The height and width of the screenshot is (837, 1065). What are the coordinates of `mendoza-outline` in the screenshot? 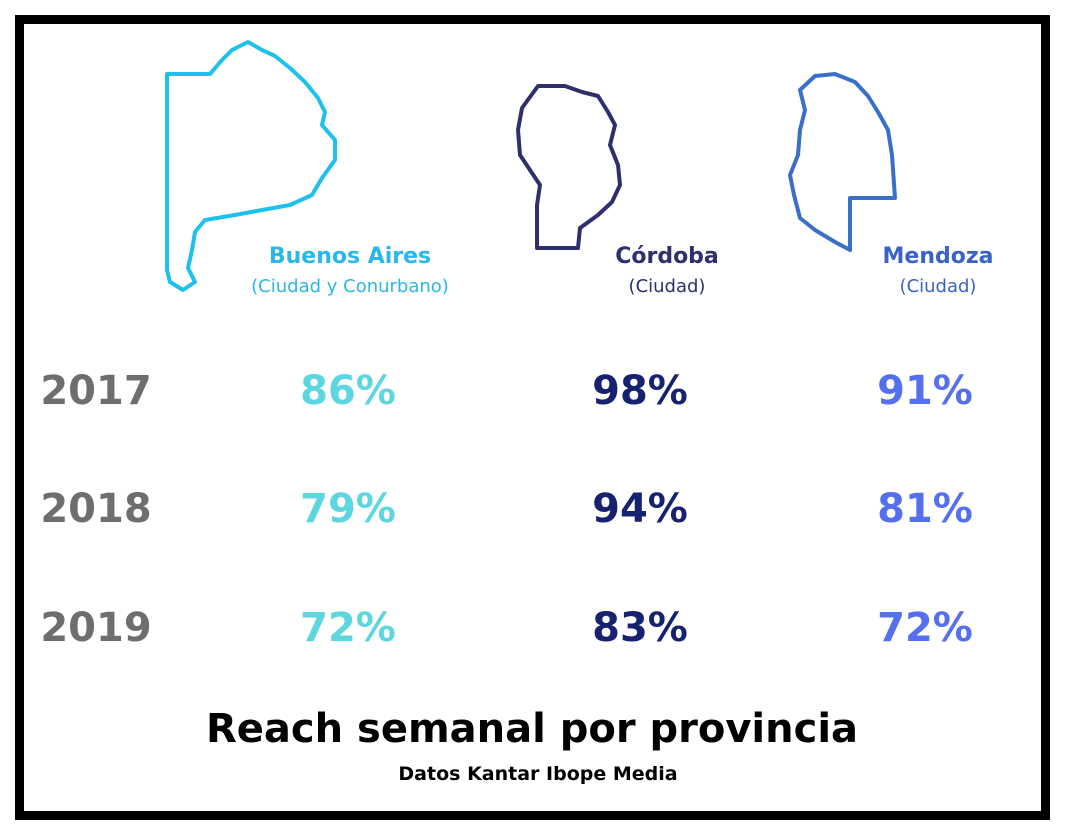 It's located at (842, 162).